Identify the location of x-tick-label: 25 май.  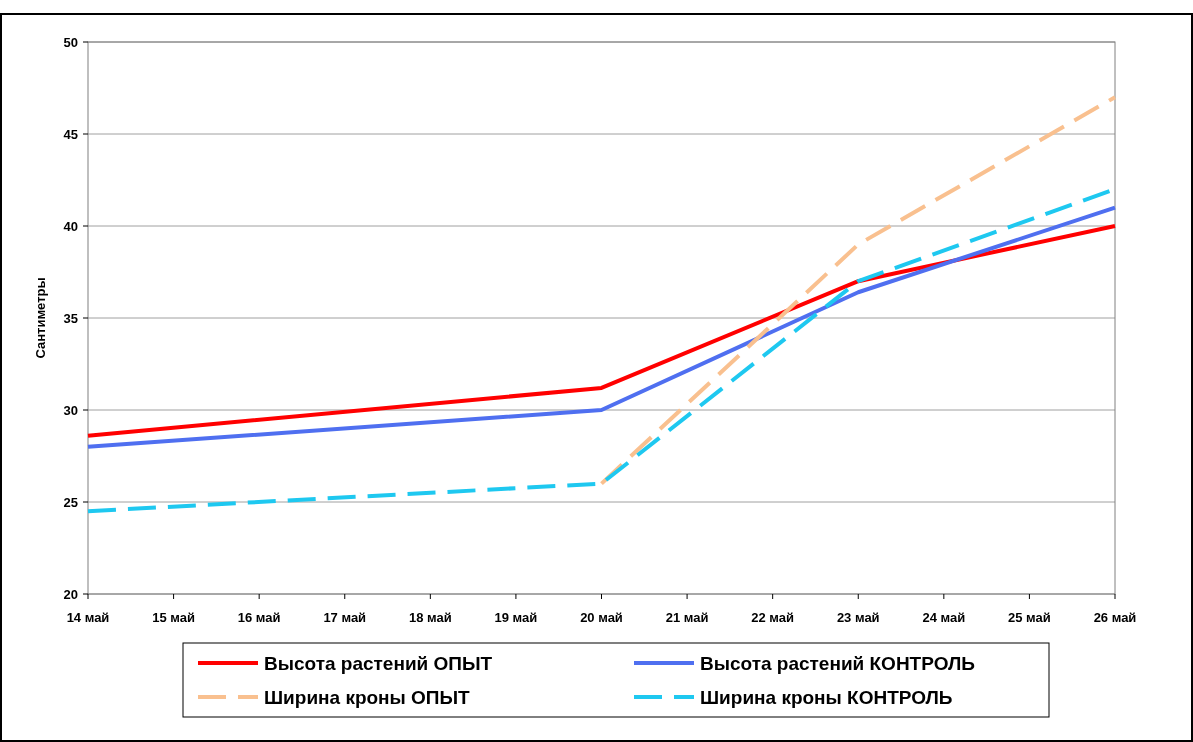
(1029, 617).